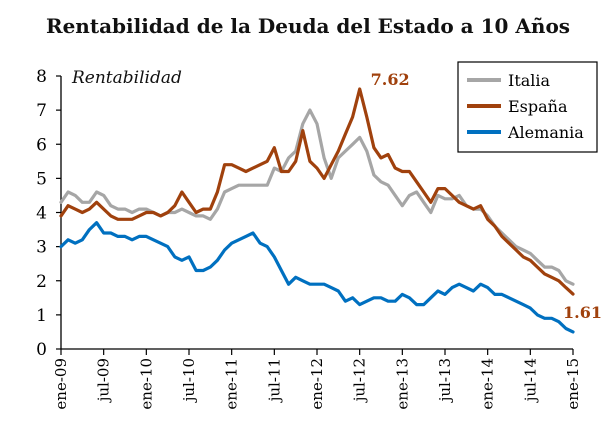 This screenshot has height=441, width=616. What do you see at coordinates (41, 350) in the screenshot?
I see `y-tick-label: 0` at bounding box center [41, 350].